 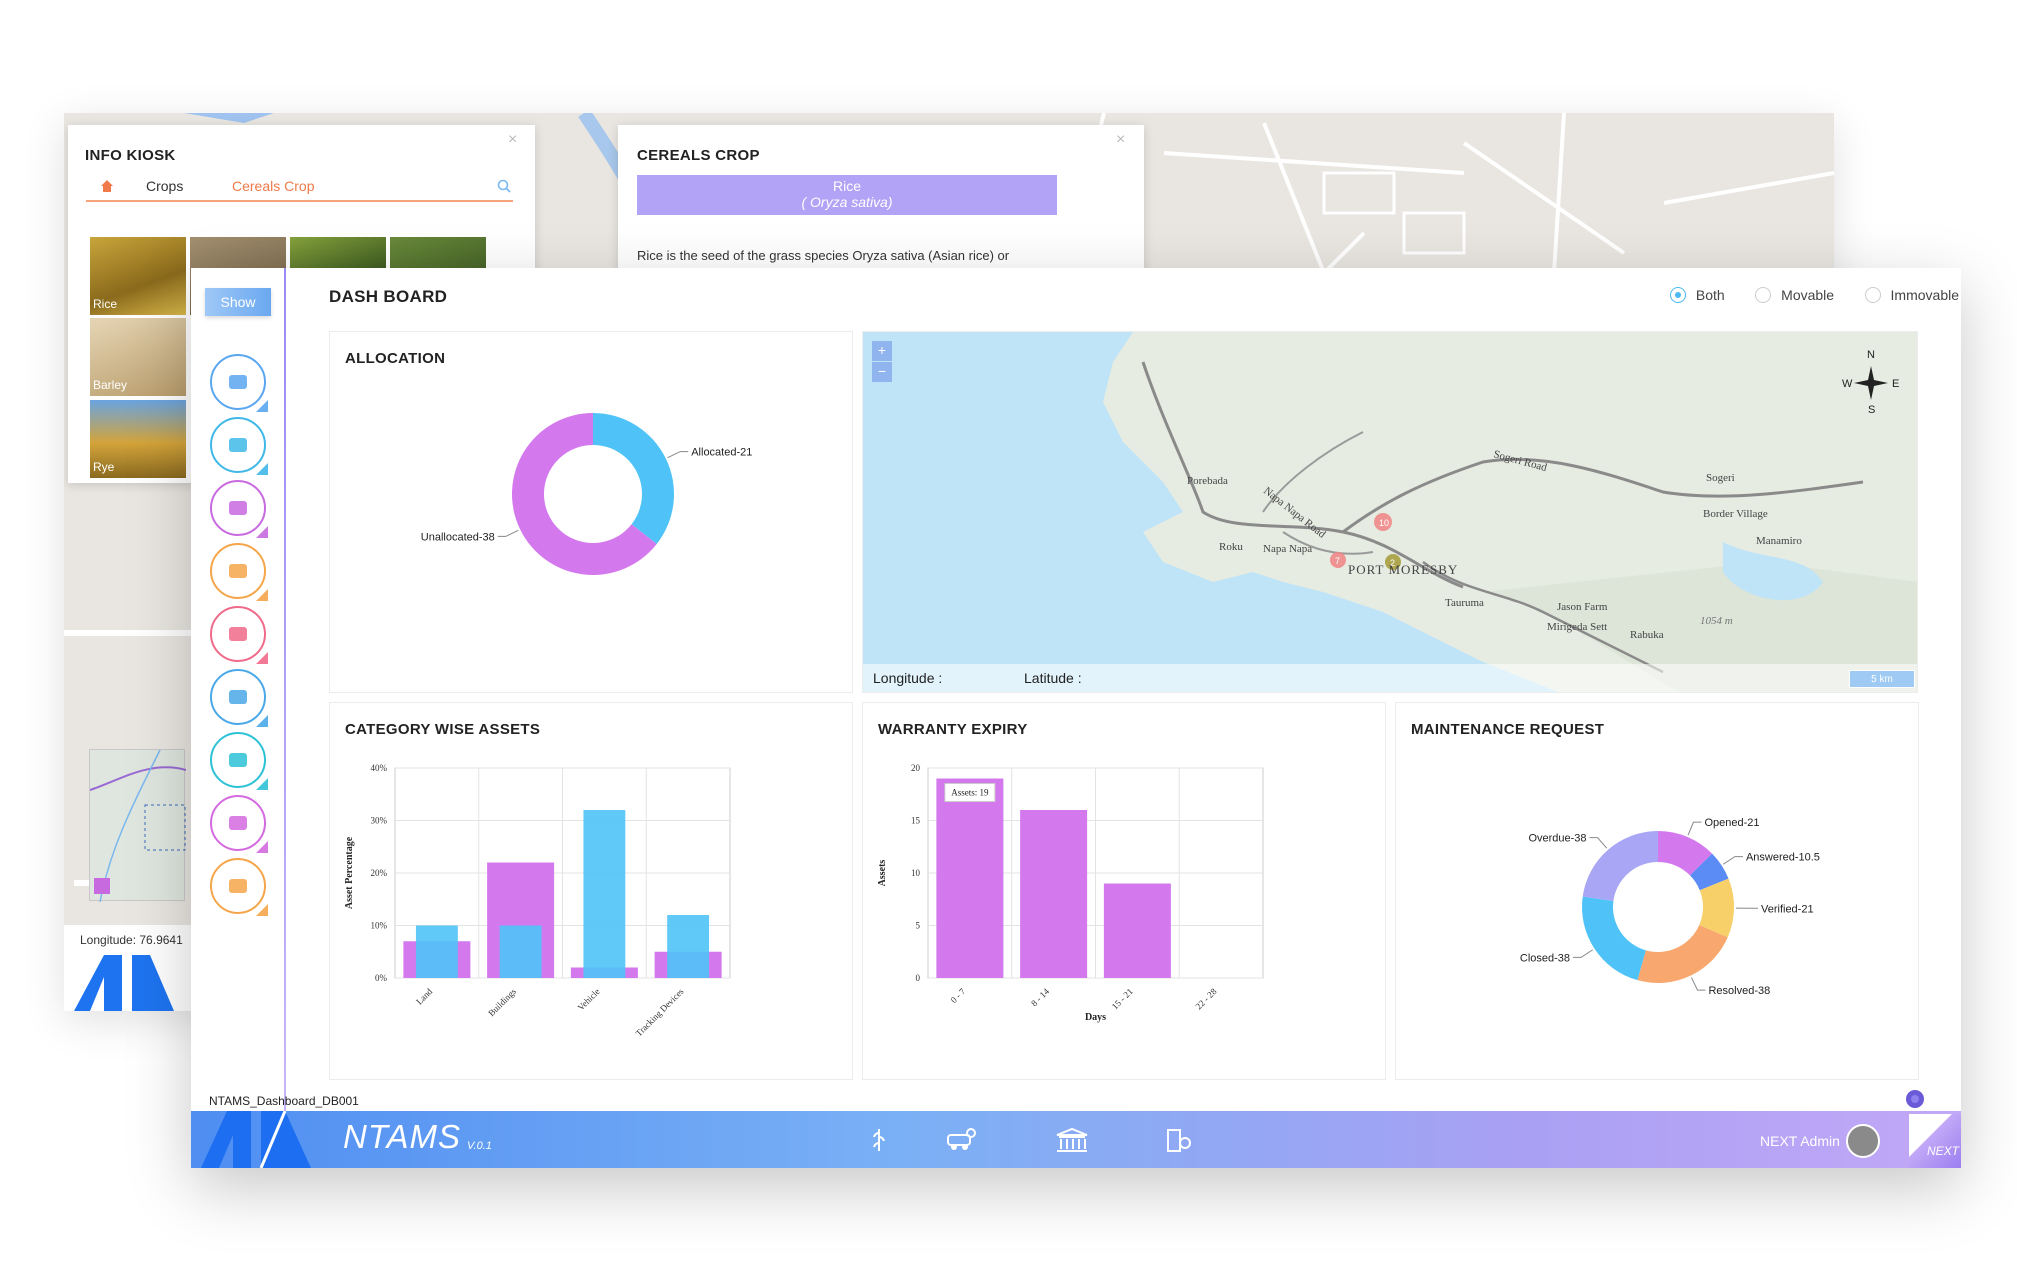 I want to click on crop-name-banner: Rice ( Oryza sativa), so click(x=847, y=195).